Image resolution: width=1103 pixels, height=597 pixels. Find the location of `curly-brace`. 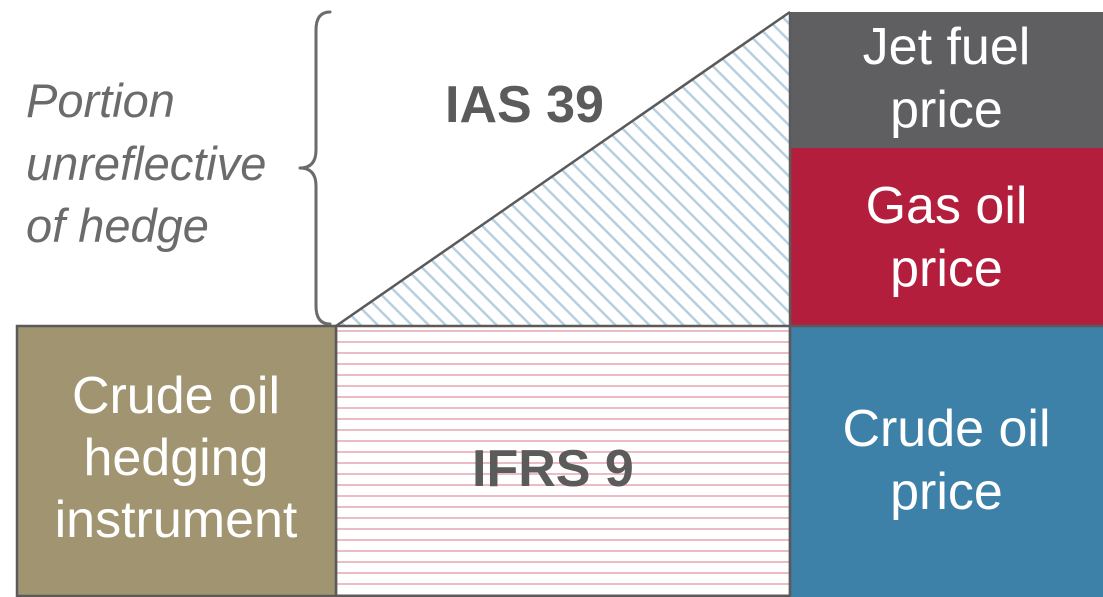

curly-brace is located at coordinates (315, 168).